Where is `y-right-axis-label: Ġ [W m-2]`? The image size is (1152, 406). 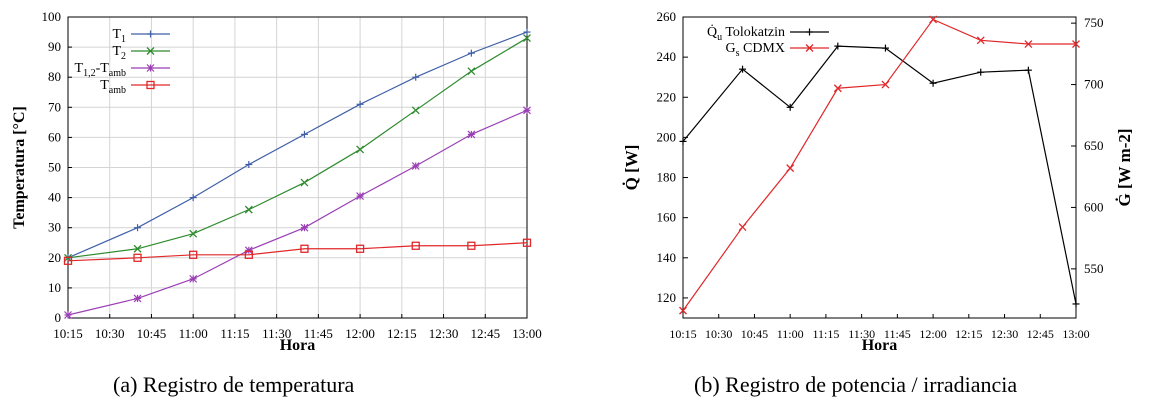 y-right-axis-label: Ġ [W m-2] is located at coordinates (1124, 167).